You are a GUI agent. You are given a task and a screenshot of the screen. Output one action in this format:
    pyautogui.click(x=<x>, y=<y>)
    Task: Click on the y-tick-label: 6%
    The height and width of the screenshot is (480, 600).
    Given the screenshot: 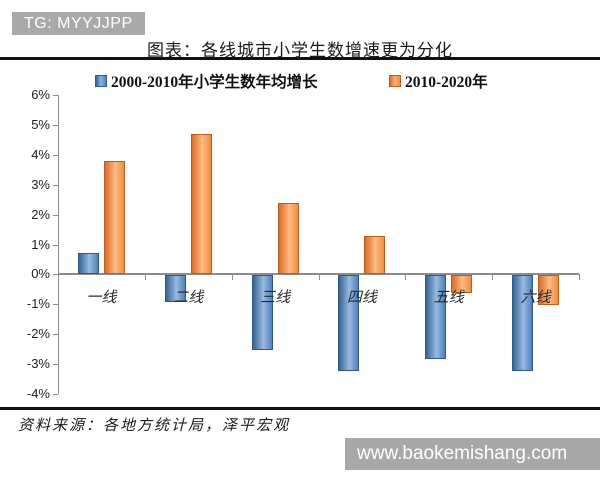 What is the action you would take?
    pyautogui.click(x=40, y=94)
    